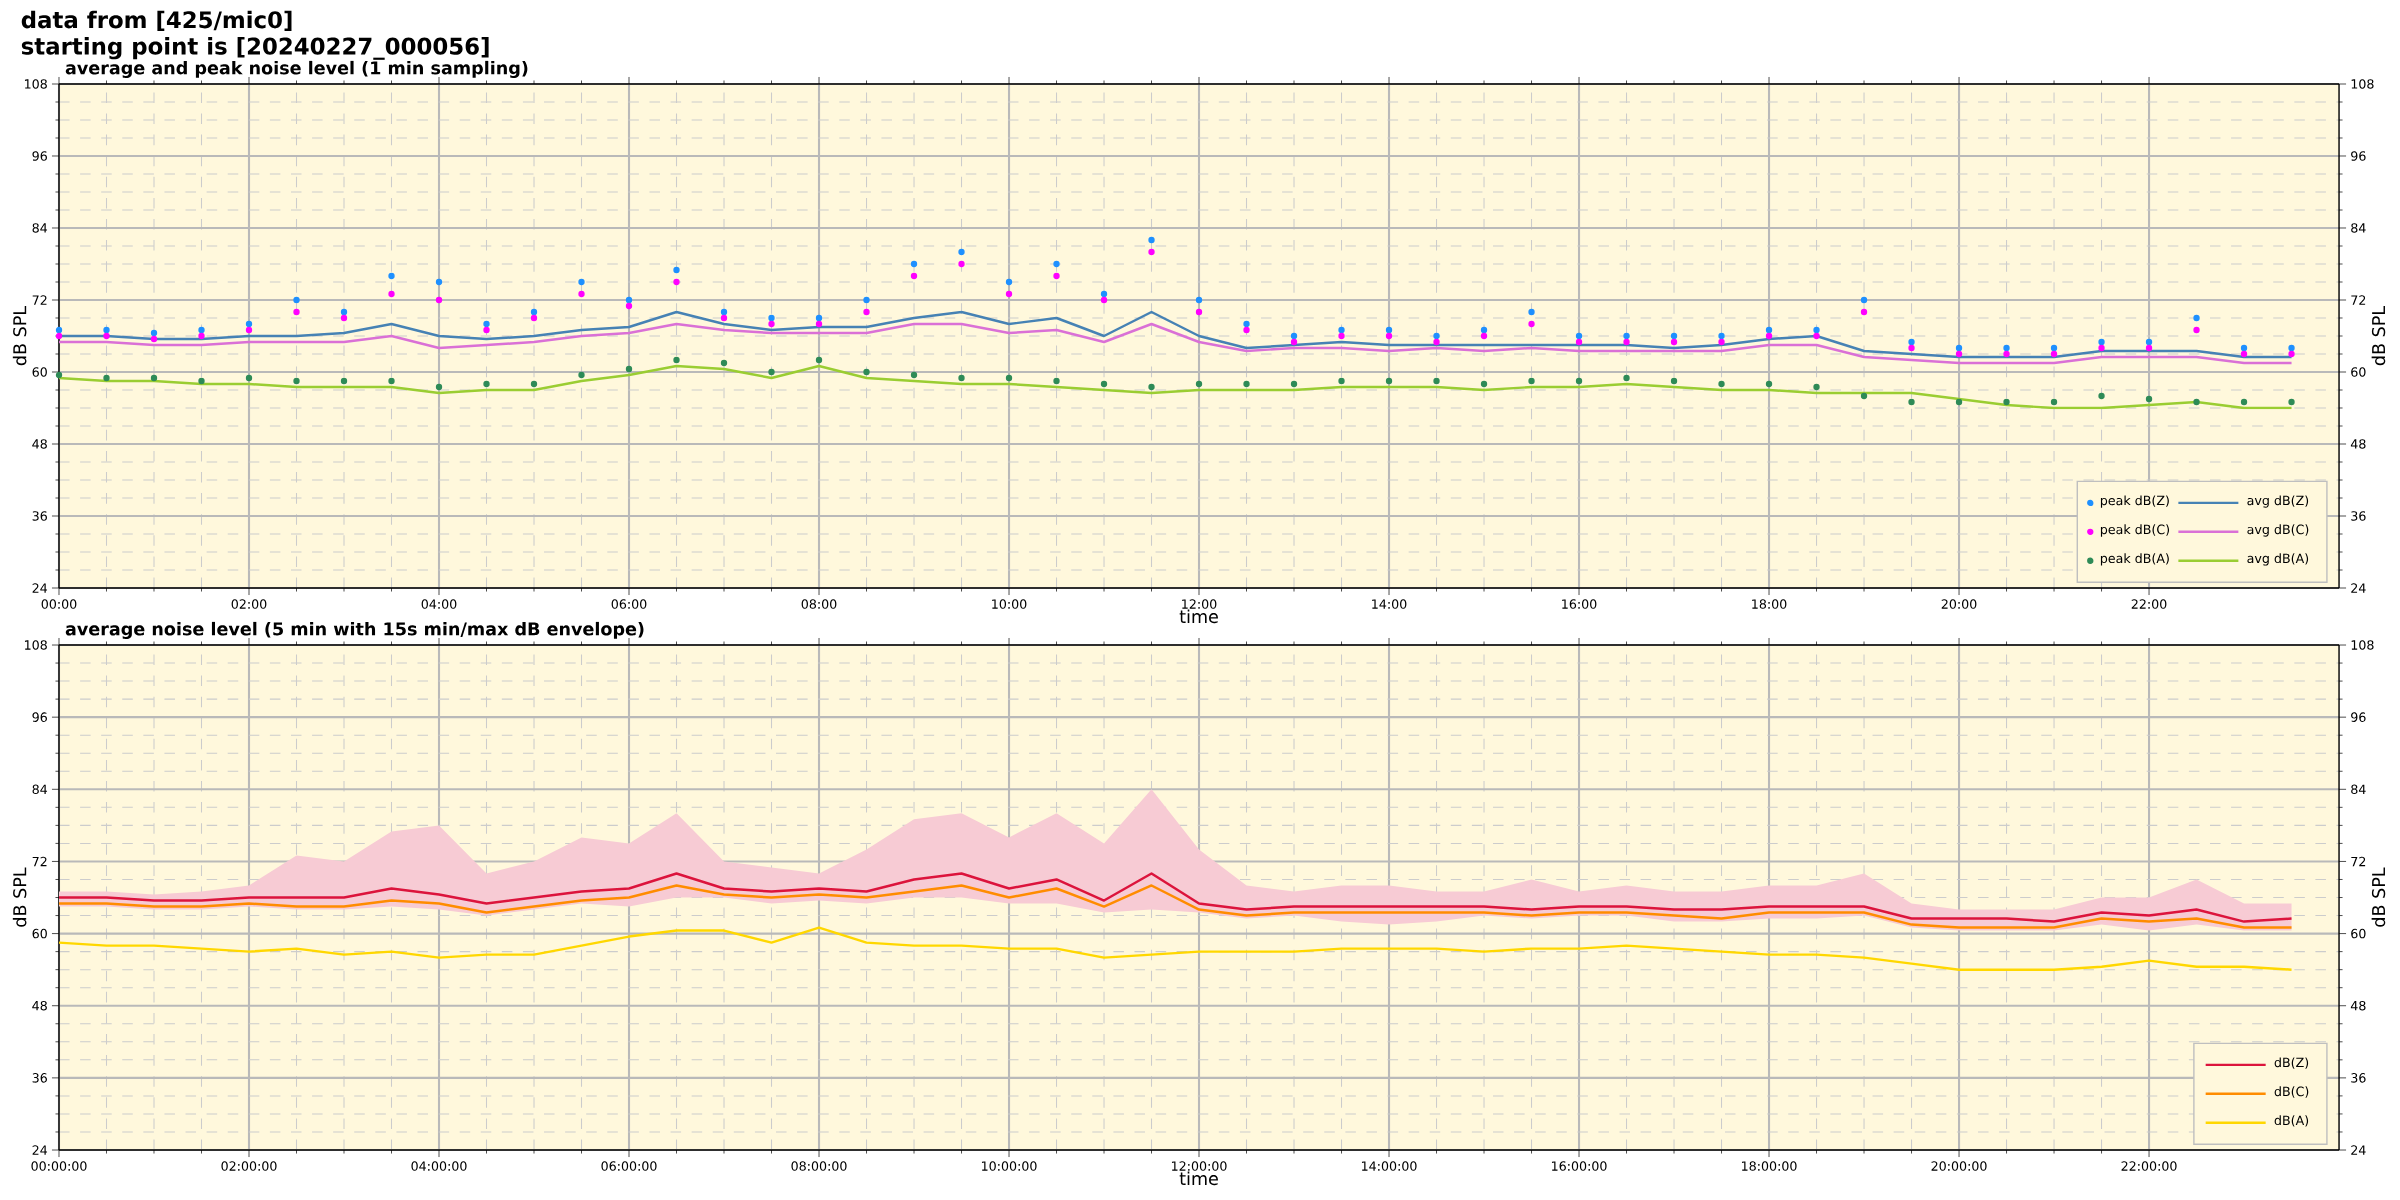  What do you see at coordinates (2358, 228) in the screenshot?
I see `y2-tick-label: 84` at bounding box center [2358, 228].